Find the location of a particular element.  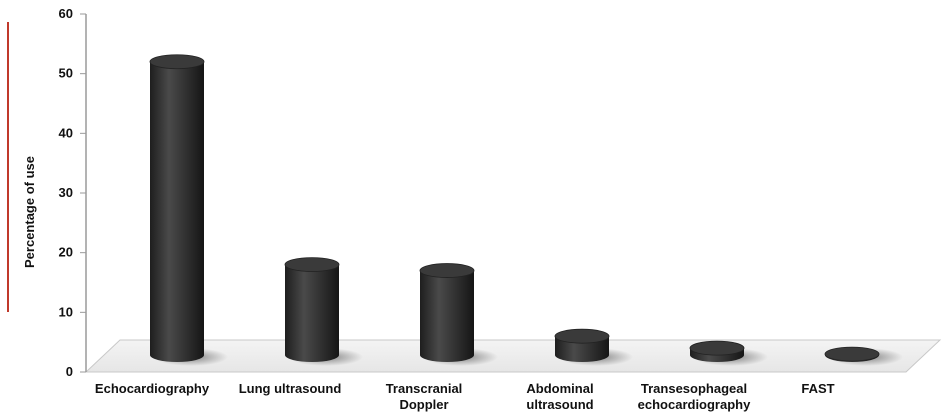

y-tick-label: 40 is located at coordinates (66, 132).